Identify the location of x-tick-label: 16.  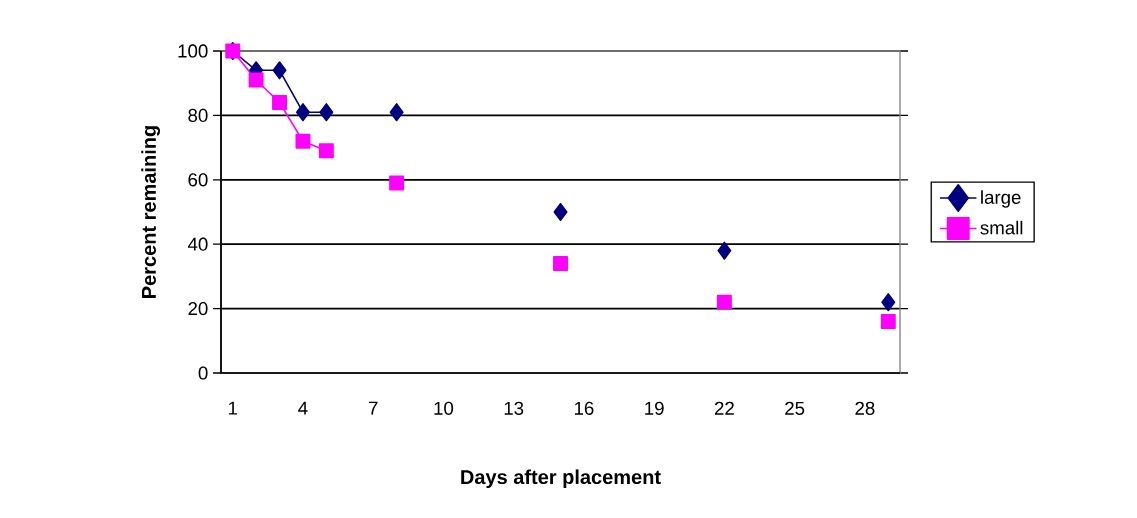
(584, 408).